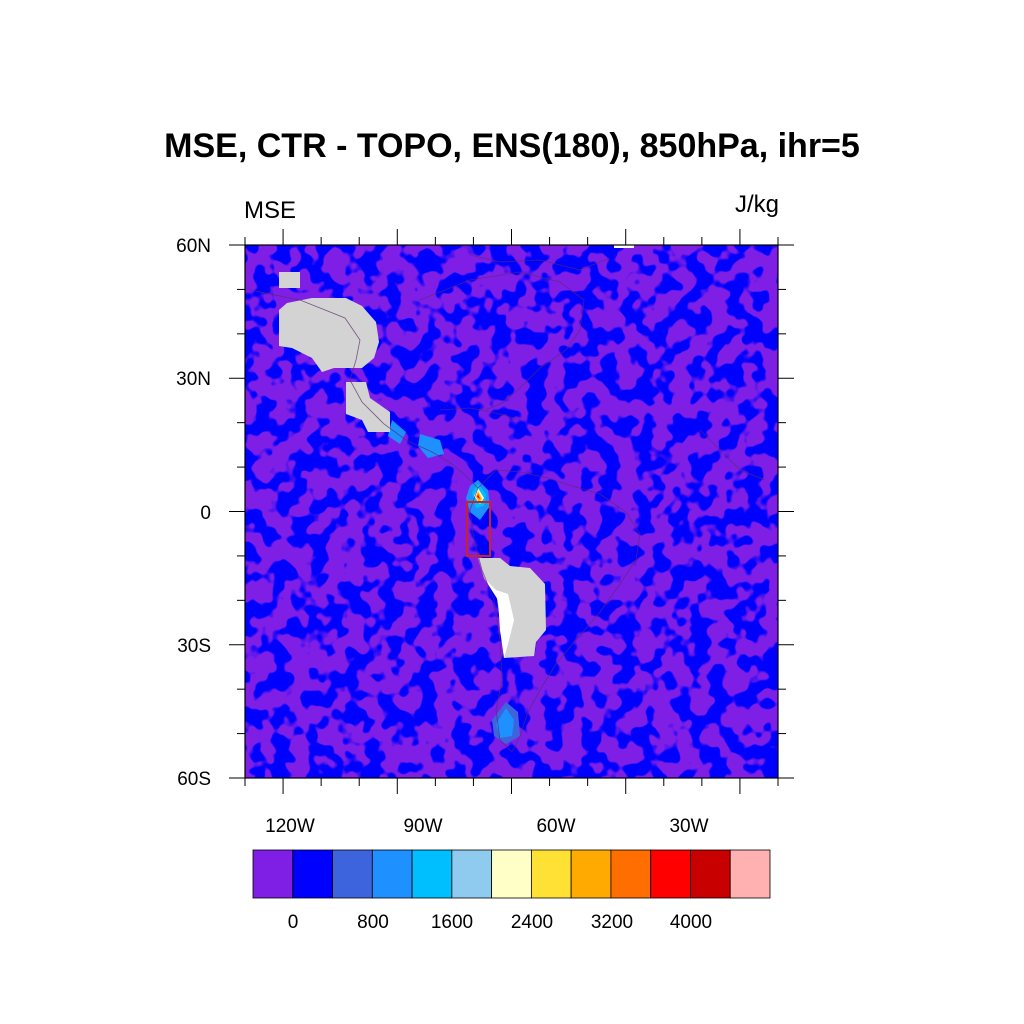 The width and height of the screenshot is (1024, 1024). Describe the element at coordinates (194, 779) in the screenshot. I see `y-tick-label: 60S` at that location.